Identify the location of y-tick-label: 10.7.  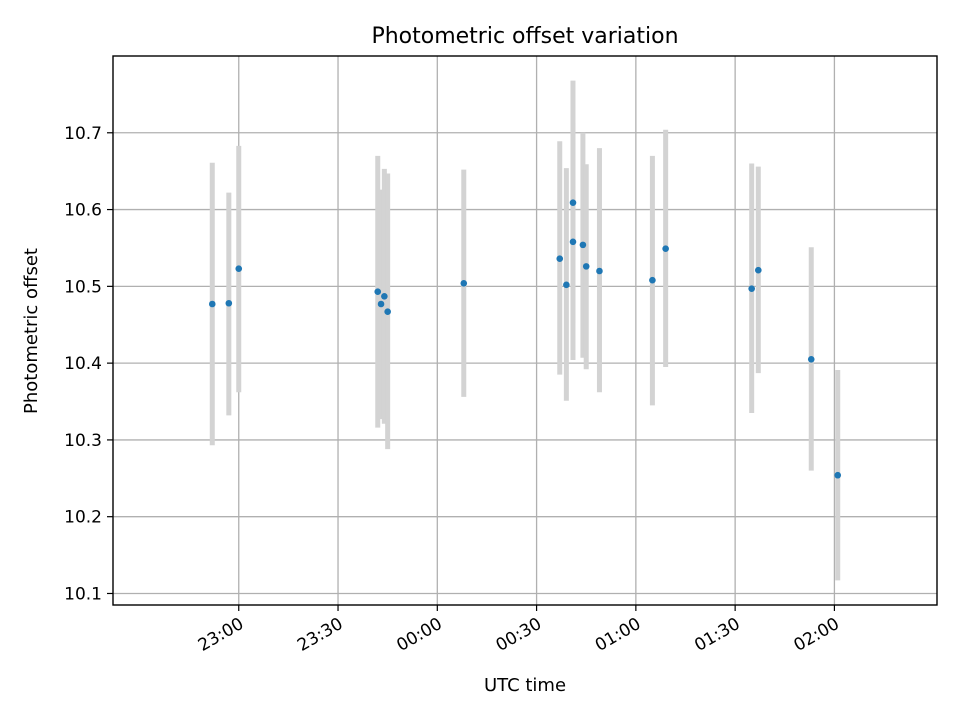
(83, 134).